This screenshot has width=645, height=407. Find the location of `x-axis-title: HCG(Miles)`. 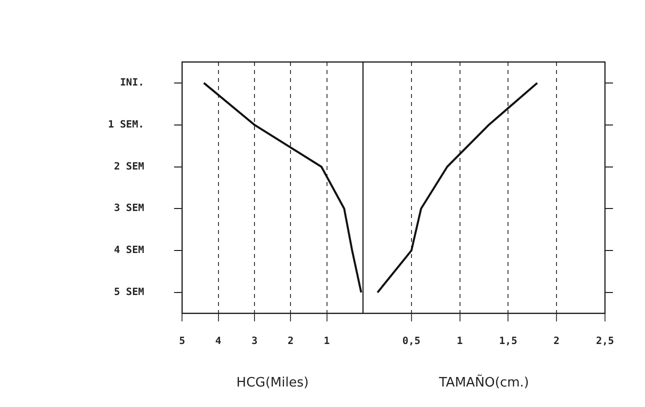

x-axis-title: HCG(Miles) is located at coordinates (272, 383).